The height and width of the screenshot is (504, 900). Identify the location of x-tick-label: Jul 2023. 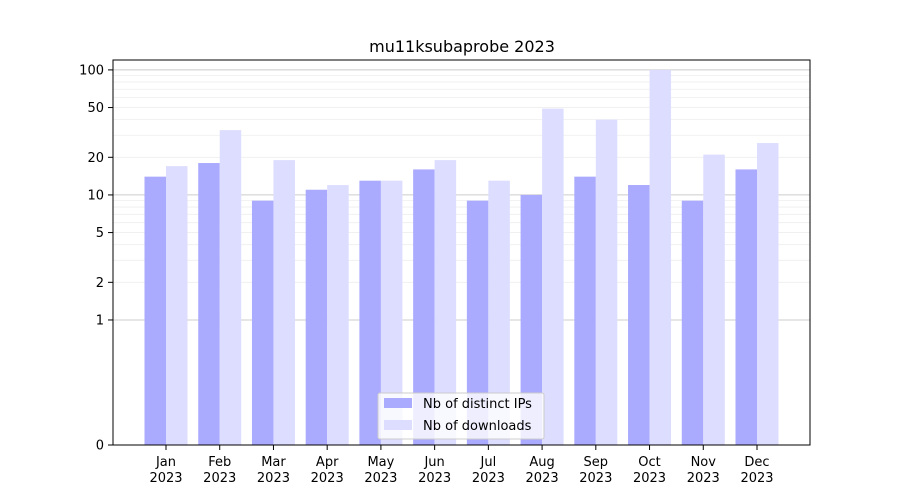
(488, 470).